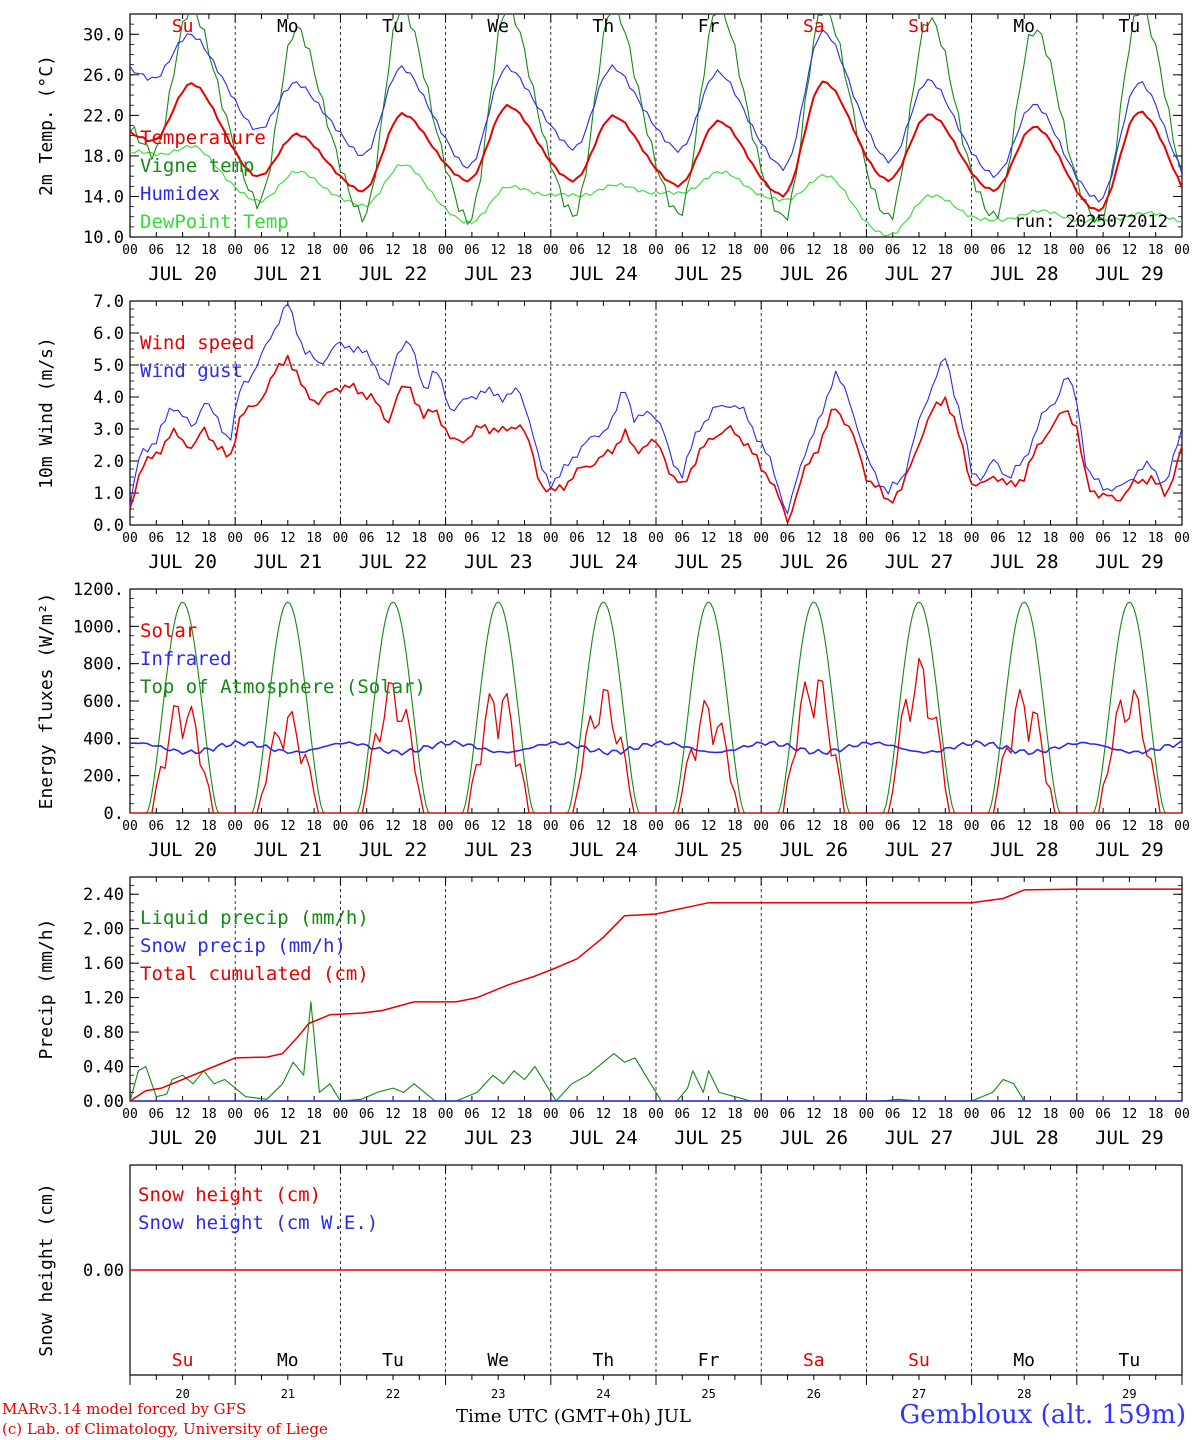 The width and height of the screenshot is (1194, 1440). Describe the element at coordinates (180, 194) in the screenshot. I see `legend-entry: Humidex` at that location.